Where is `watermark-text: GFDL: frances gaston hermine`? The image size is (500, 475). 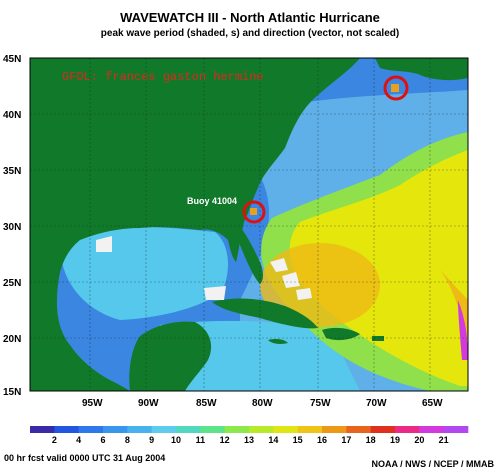 watermark-text: GFDL: frances gaston hermine is located at coordinates (163, 77).